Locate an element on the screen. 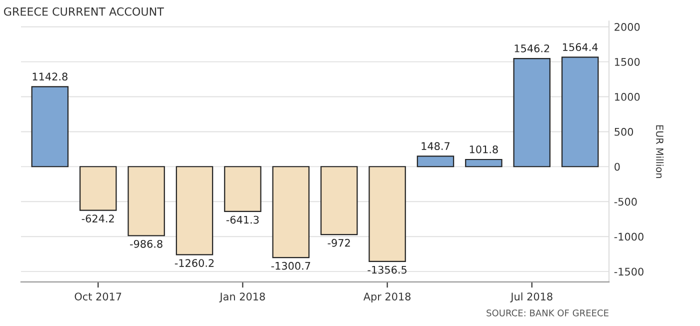 This screenshot has height=326, width=700. y-tick-label: -1500 is located at coordinates (629, 272).